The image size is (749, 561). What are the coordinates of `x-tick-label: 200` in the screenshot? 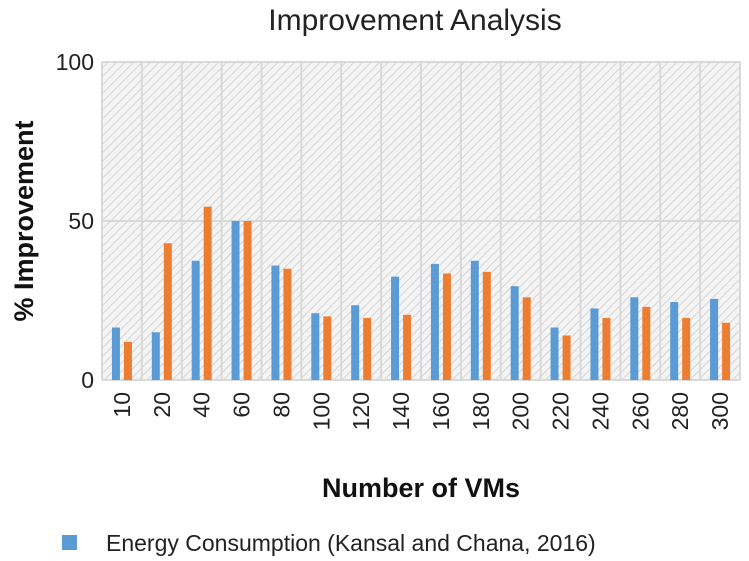 It's located at (521, 411).